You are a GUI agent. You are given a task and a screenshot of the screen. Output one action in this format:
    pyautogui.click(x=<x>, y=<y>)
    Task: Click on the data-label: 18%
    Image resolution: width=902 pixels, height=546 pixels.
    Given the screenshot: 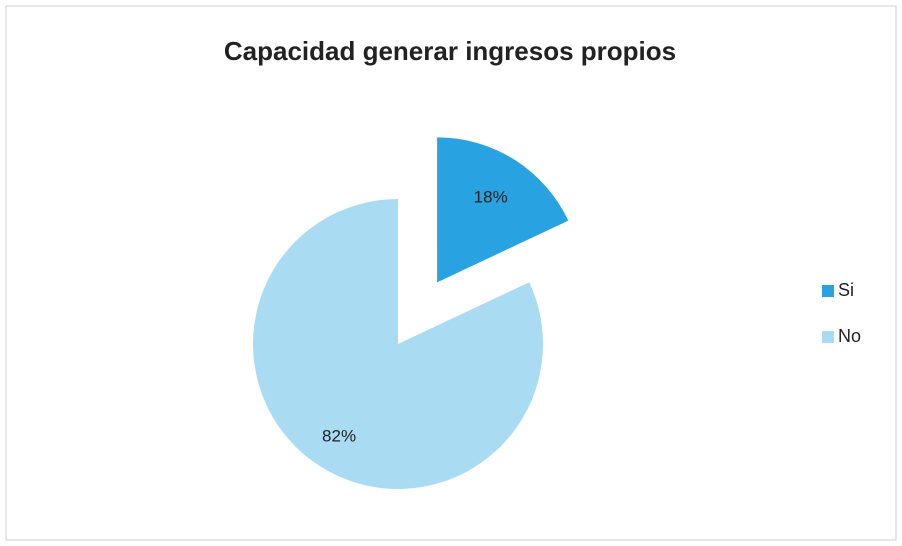 What is the action you would take?
    pyautogui.click(x=491, y=196)
    